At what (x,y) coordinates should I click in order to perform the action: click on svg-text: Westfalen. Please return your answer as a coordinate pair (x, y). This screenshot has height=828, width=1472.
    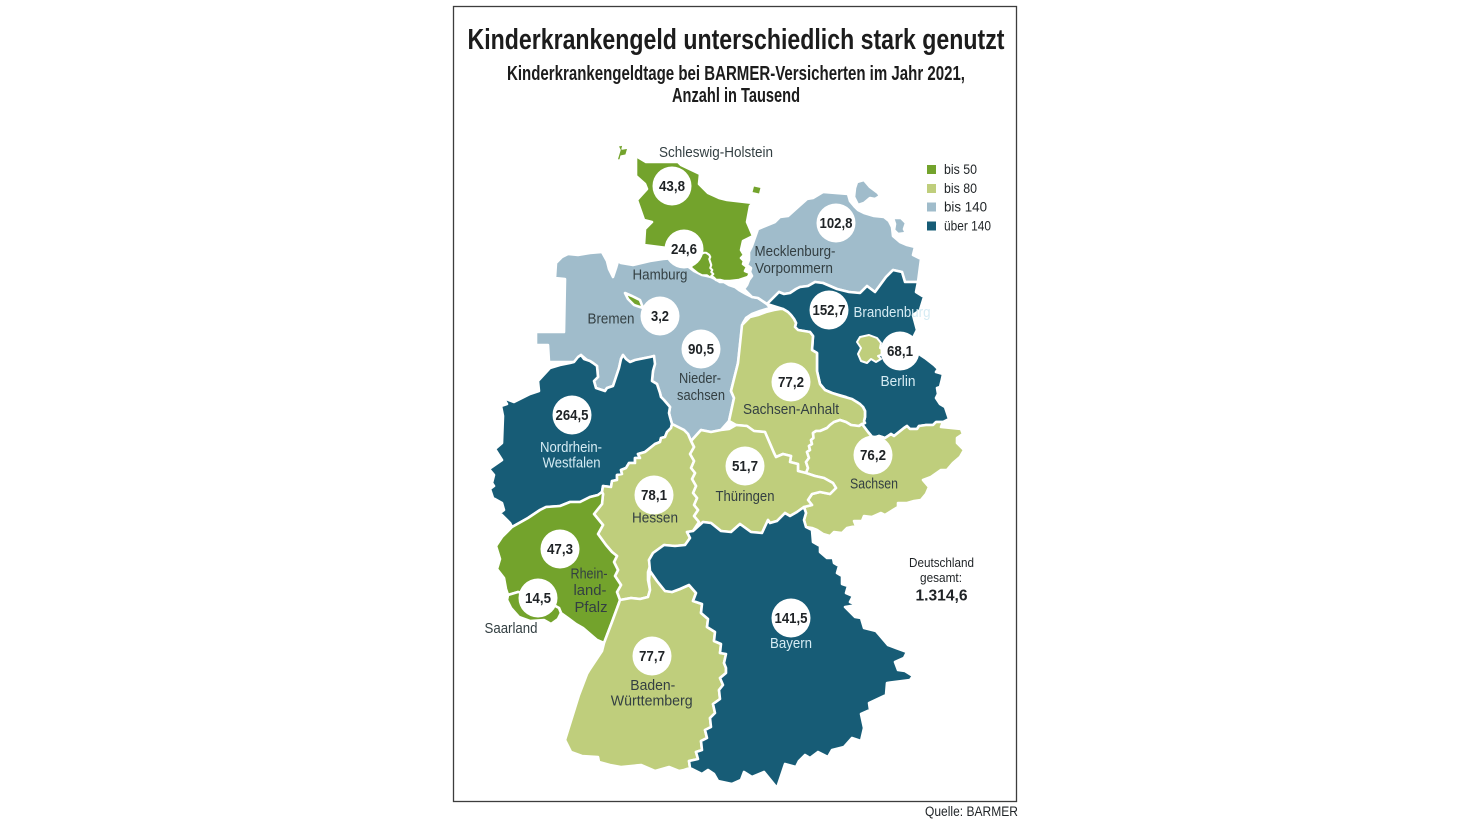
    Looking at the image, I should click on (572, 463).